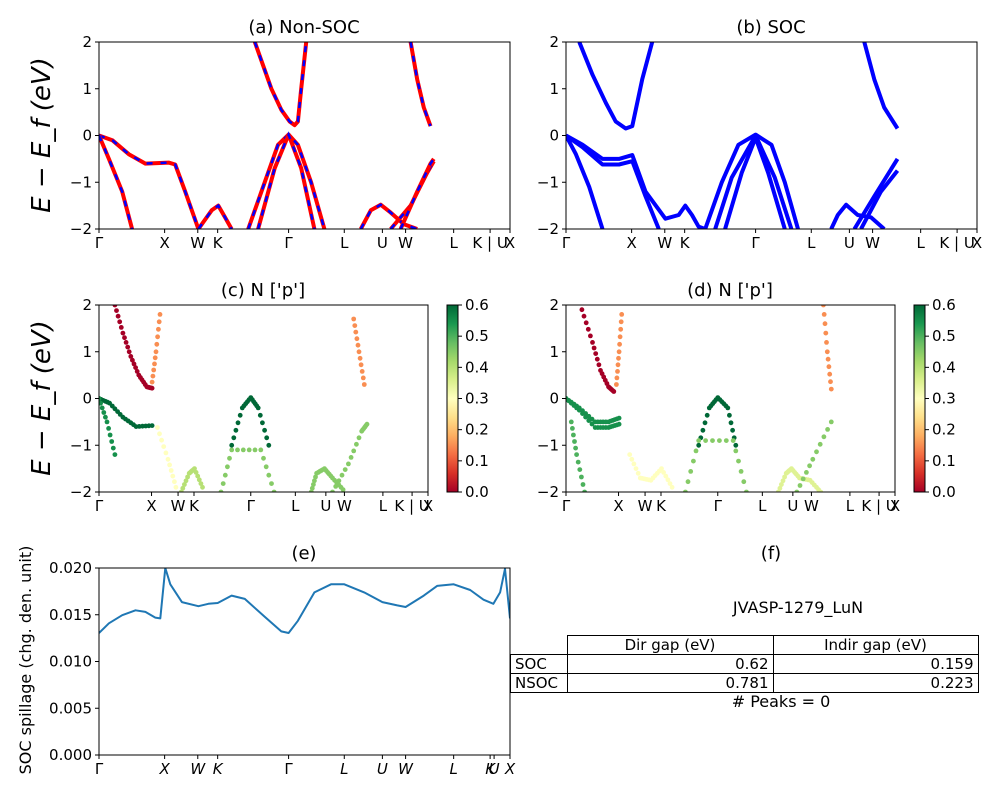  Describe the element at coordinates (895, 506) in the screenshot. I see `xtick-label: X` at that location.